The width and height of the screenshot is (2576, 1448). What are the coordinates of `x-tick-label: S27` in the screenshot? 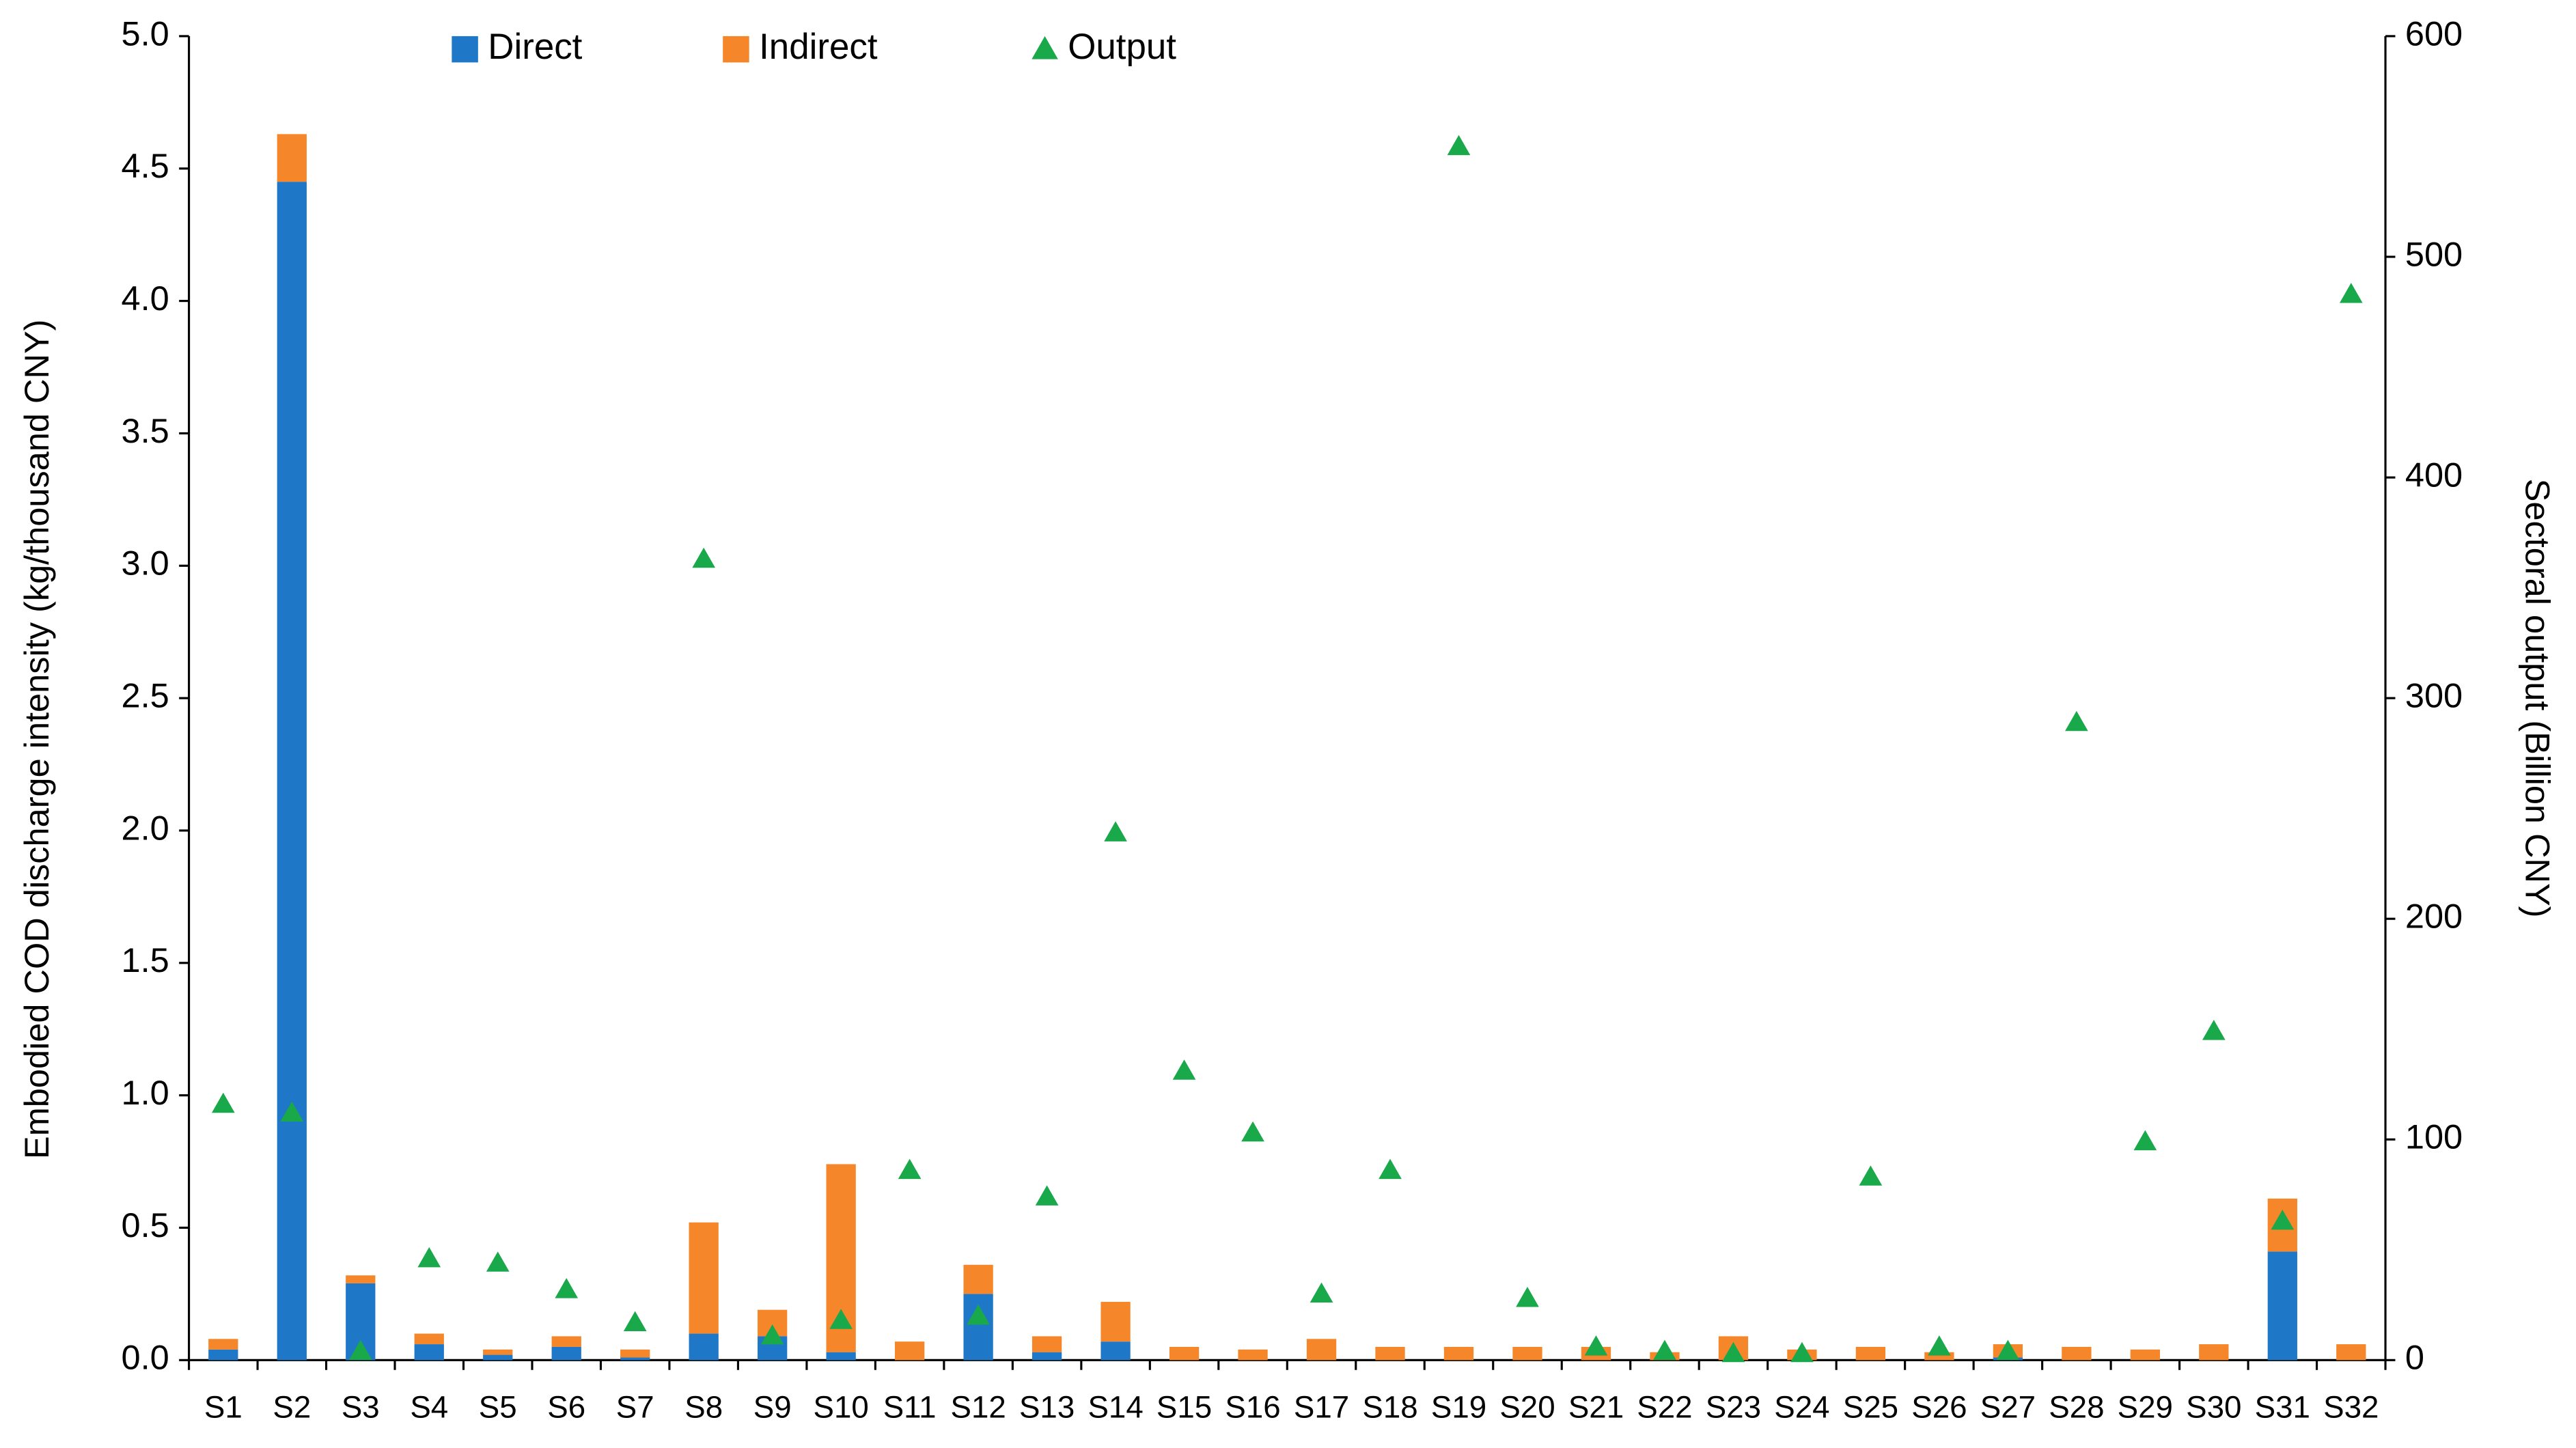 It's located at (2008, 1407).